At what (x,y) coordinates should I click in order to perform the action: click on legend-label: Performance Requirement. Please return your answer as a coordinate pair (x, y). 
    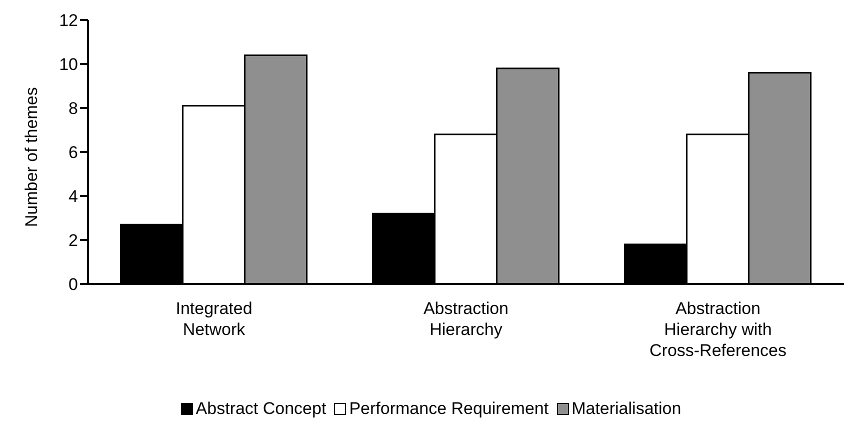
    Looking at the image, I should click on (448, 409).